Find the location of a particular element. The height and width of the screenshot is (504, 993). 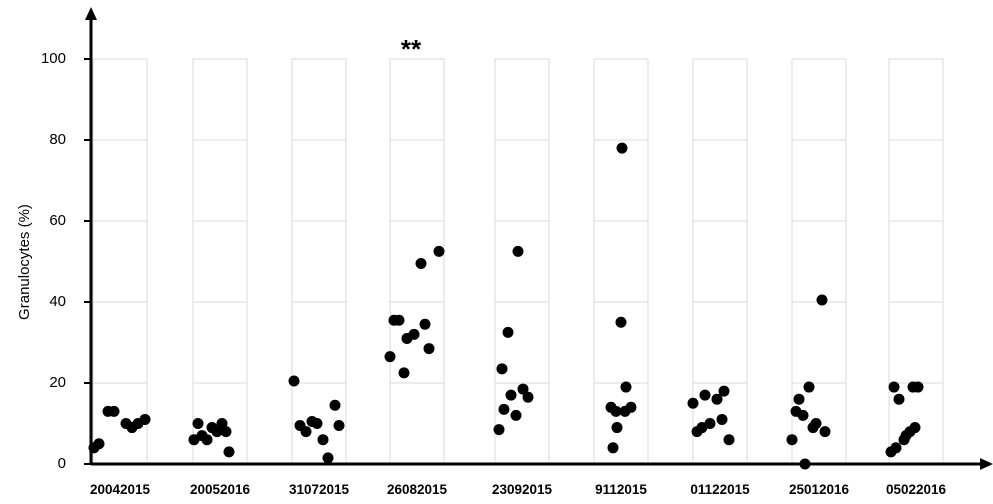

y-tick-label: 100 is located at coordinates (53, 58).